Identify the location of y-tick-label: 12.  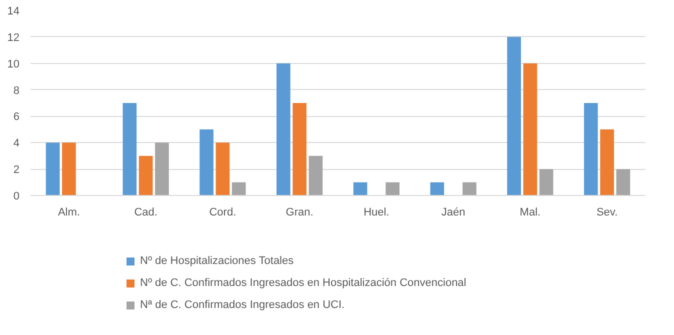
(13, 38).